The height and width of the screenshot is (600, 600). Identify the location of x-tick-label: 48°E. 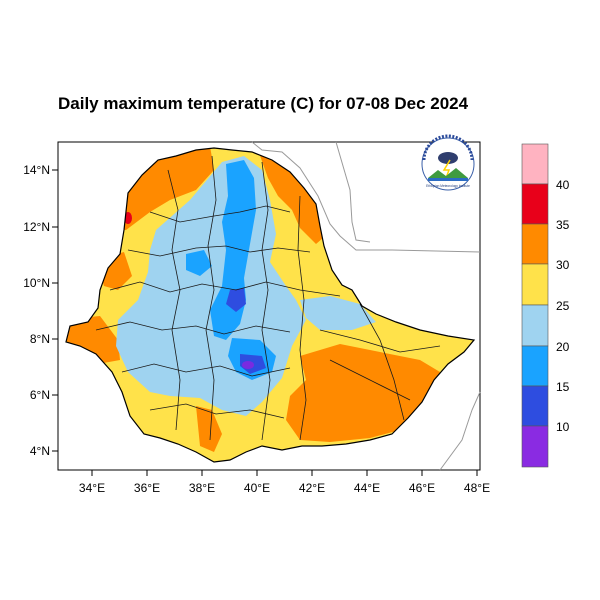
(477, 488).